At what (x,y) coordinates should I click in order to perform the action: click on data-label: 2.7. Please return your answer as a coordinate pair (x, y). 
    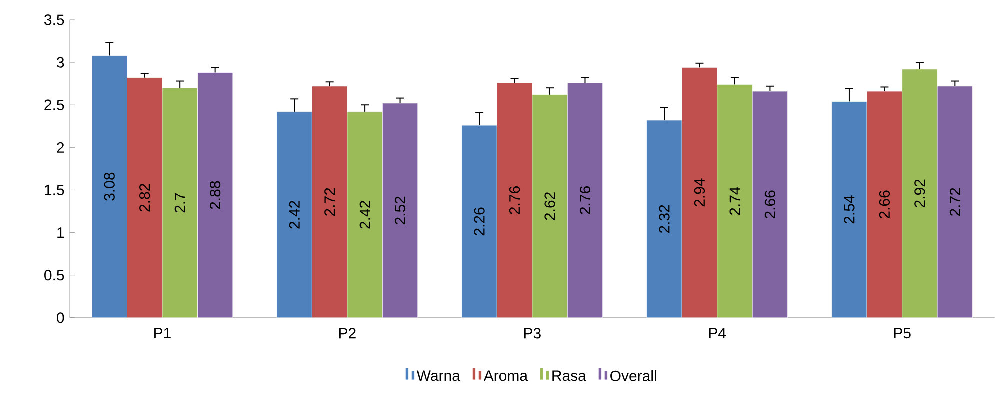
    Looking at the image, I should click on (180, 203).